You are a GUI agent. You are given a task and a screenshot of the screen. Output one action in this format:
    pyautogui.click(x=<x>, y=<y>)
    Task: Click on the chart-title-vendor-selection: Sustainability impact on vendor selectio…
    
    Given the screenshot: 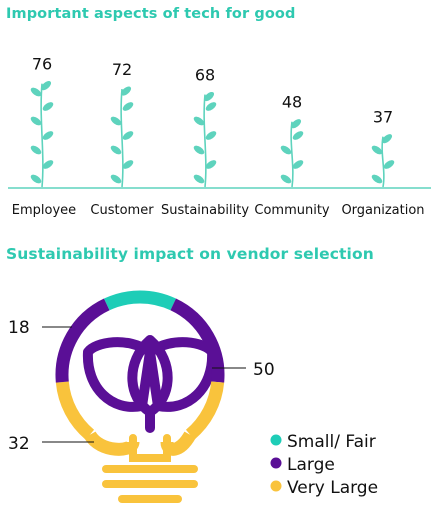 What is the action you would take?
    pyautogui.click(x=190, y=254)
    